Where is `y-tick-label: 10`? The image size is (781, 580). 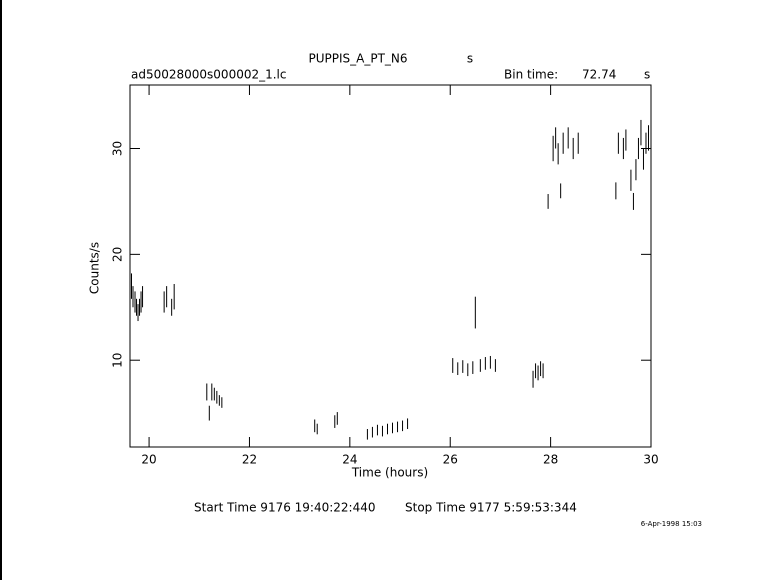
y-tick-label: 10 is located at coordinates (118, 360).